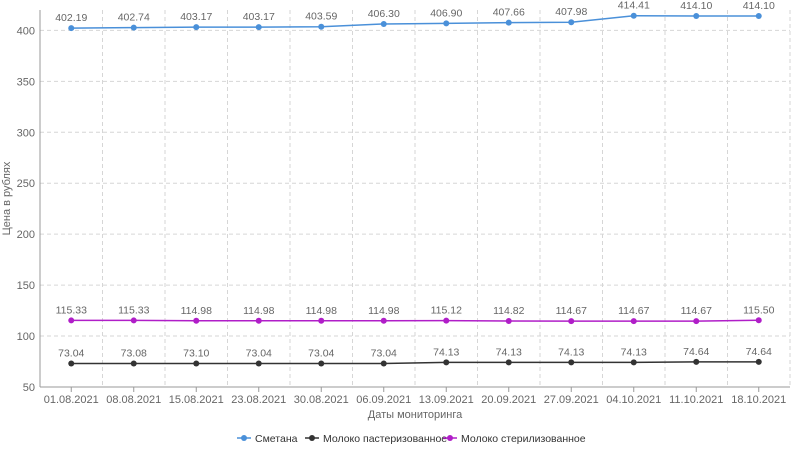 This screenshot has width=800, height=449. What do you see at coordinates (696, 6) in the screenshot?
I see `data-label: 414.10` at bounding box center [696, 6].